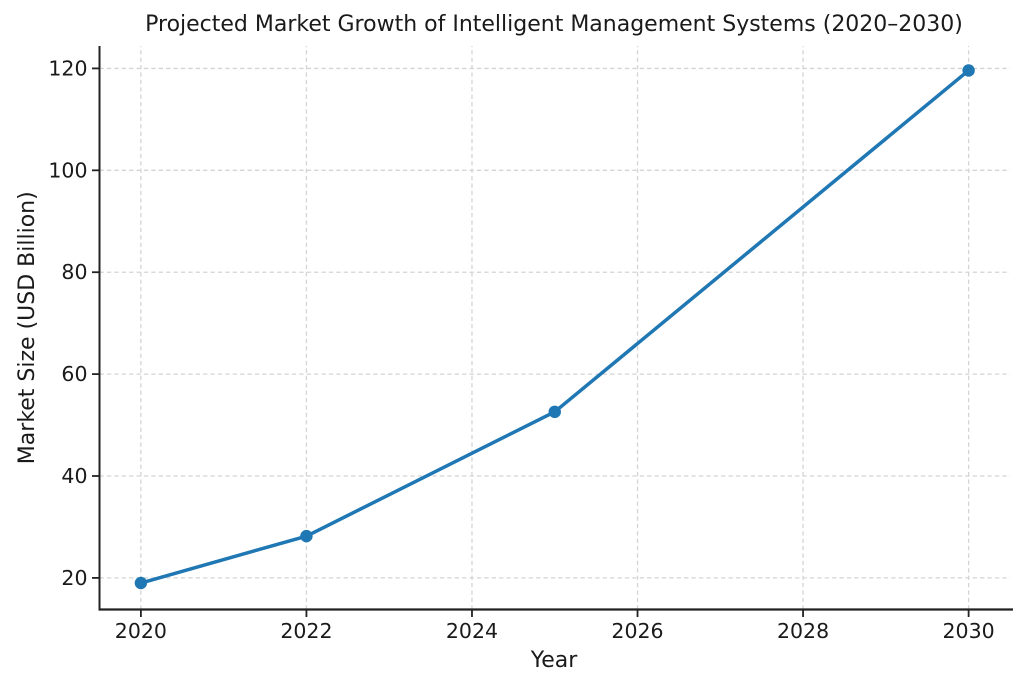 Image resolution: width=1024 pixels, height=687 pixels. What do you see at coordinates (554, 660) in the screenshot?
I see `x-axis-label: Year` at bounding box center [554, 660].